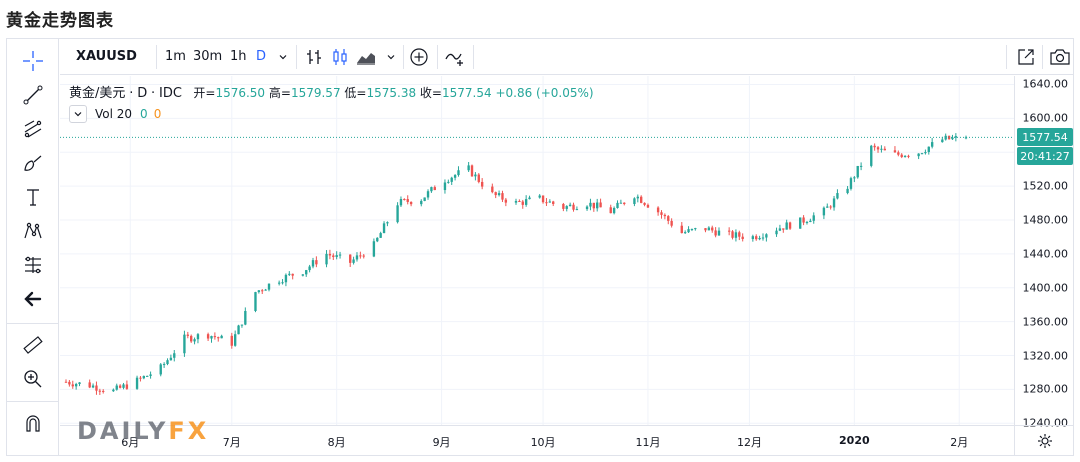  I want to click on fullscreen-icon, so click(1026, 57).